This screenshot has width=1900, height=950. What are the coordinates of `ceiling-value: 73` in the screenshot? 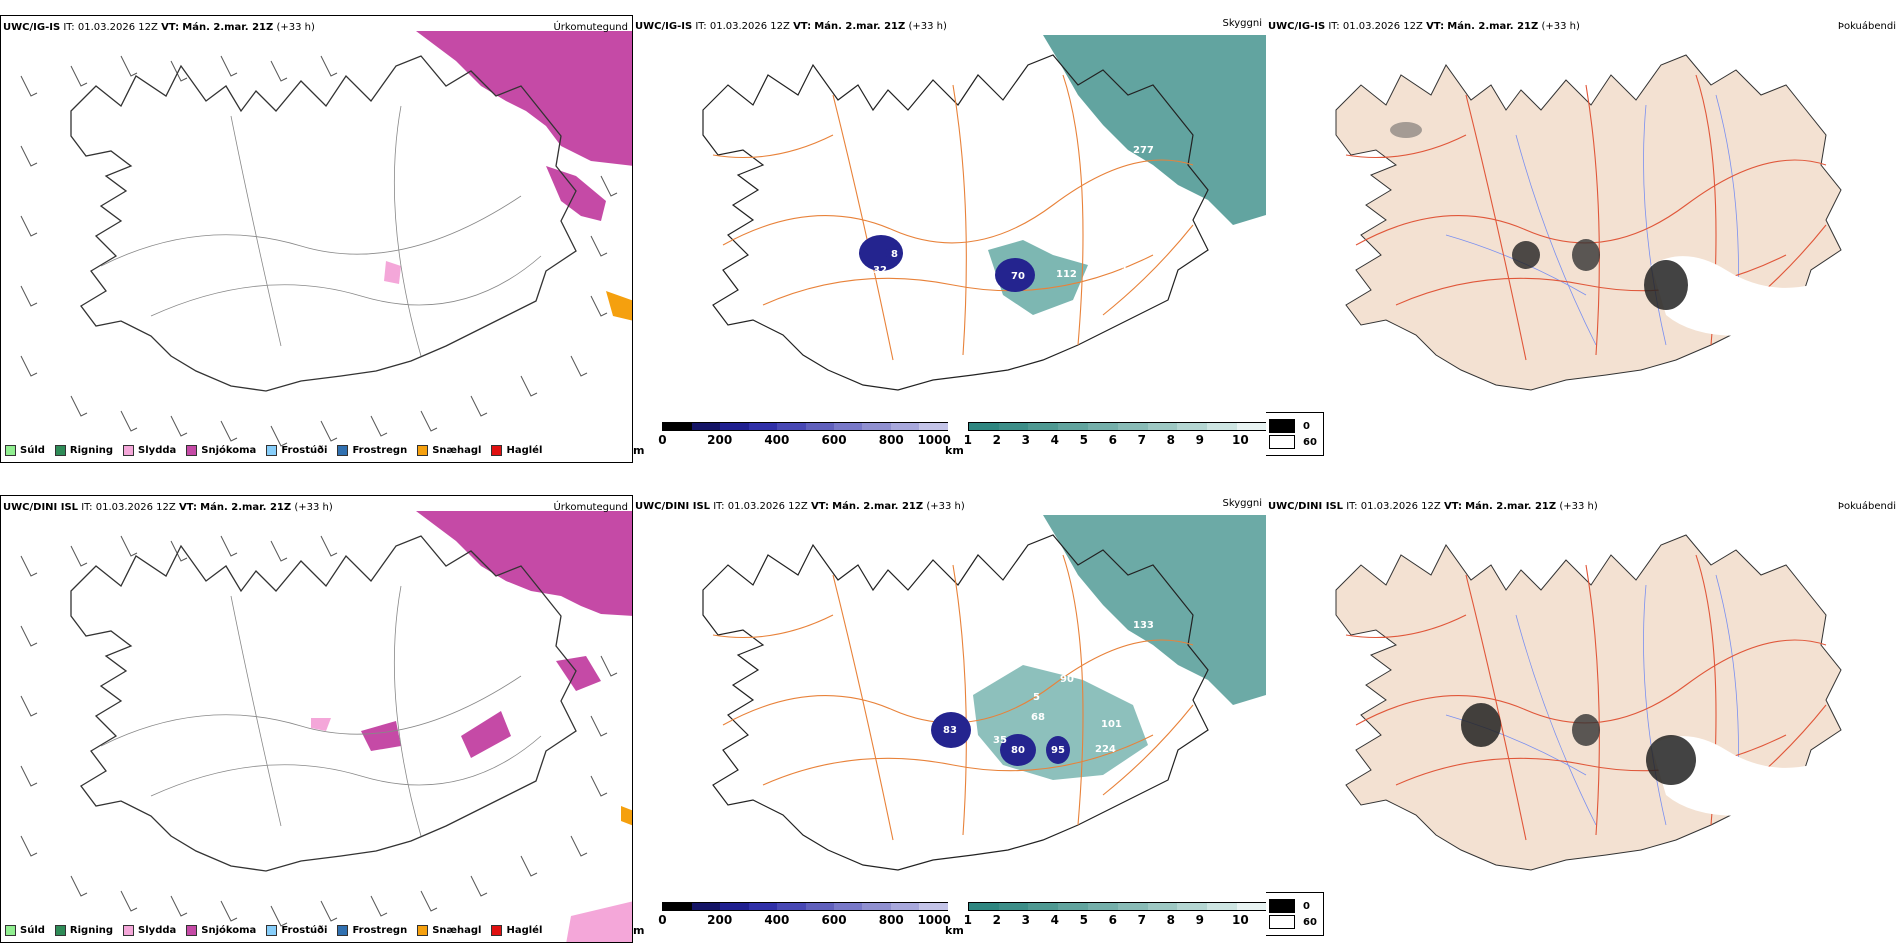 It's located at (952, 254).